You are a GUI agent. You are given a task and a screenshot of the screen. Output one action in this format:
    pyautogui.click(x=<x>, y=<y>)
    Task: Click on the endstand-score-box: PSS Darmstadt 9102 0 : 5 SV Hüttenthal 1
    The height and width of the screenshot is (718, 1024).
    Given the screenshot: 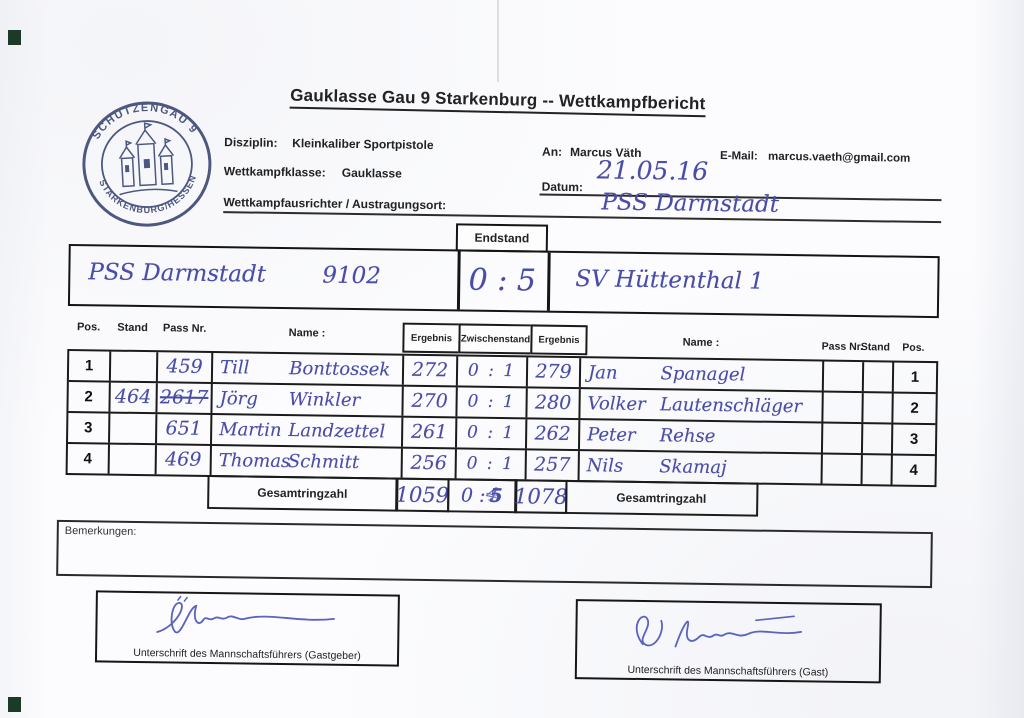 What is the action you would take?
    pyautogui.click(x=503, y=281)
    